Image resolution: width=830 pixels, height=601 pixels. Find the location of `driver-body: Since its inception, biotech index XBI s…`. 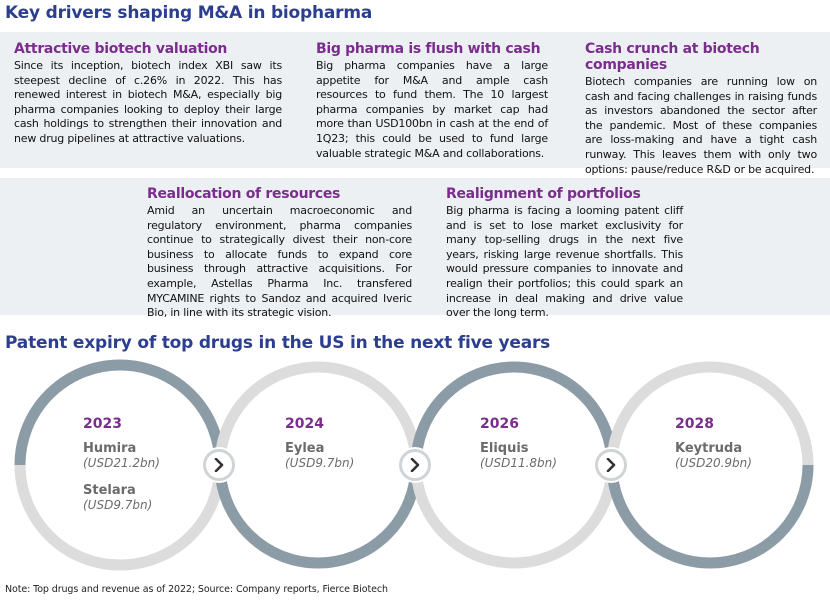

driver-body: Since its inception, biotech index XBI s… is located at coordinates (148, 102).